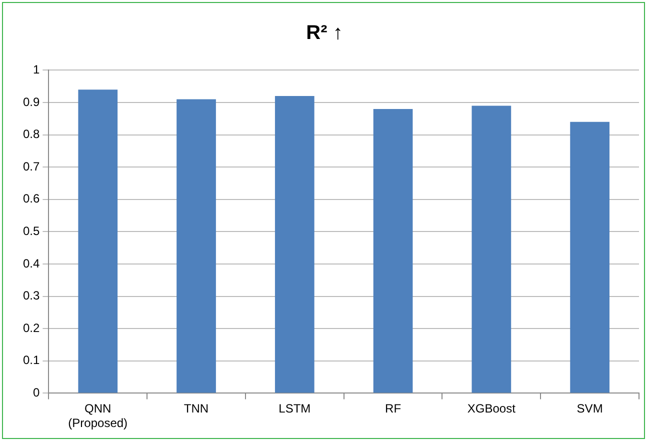 The image size is (649, 441). Describe the element at coordinates (589, 409) in the screenshot. I see `x-tick-label: SVM` at that location.